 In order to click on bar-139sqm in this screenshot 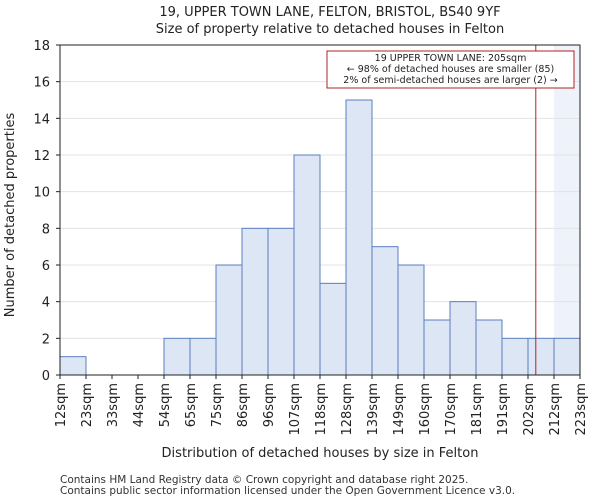, I will do `click(385, 311)`.